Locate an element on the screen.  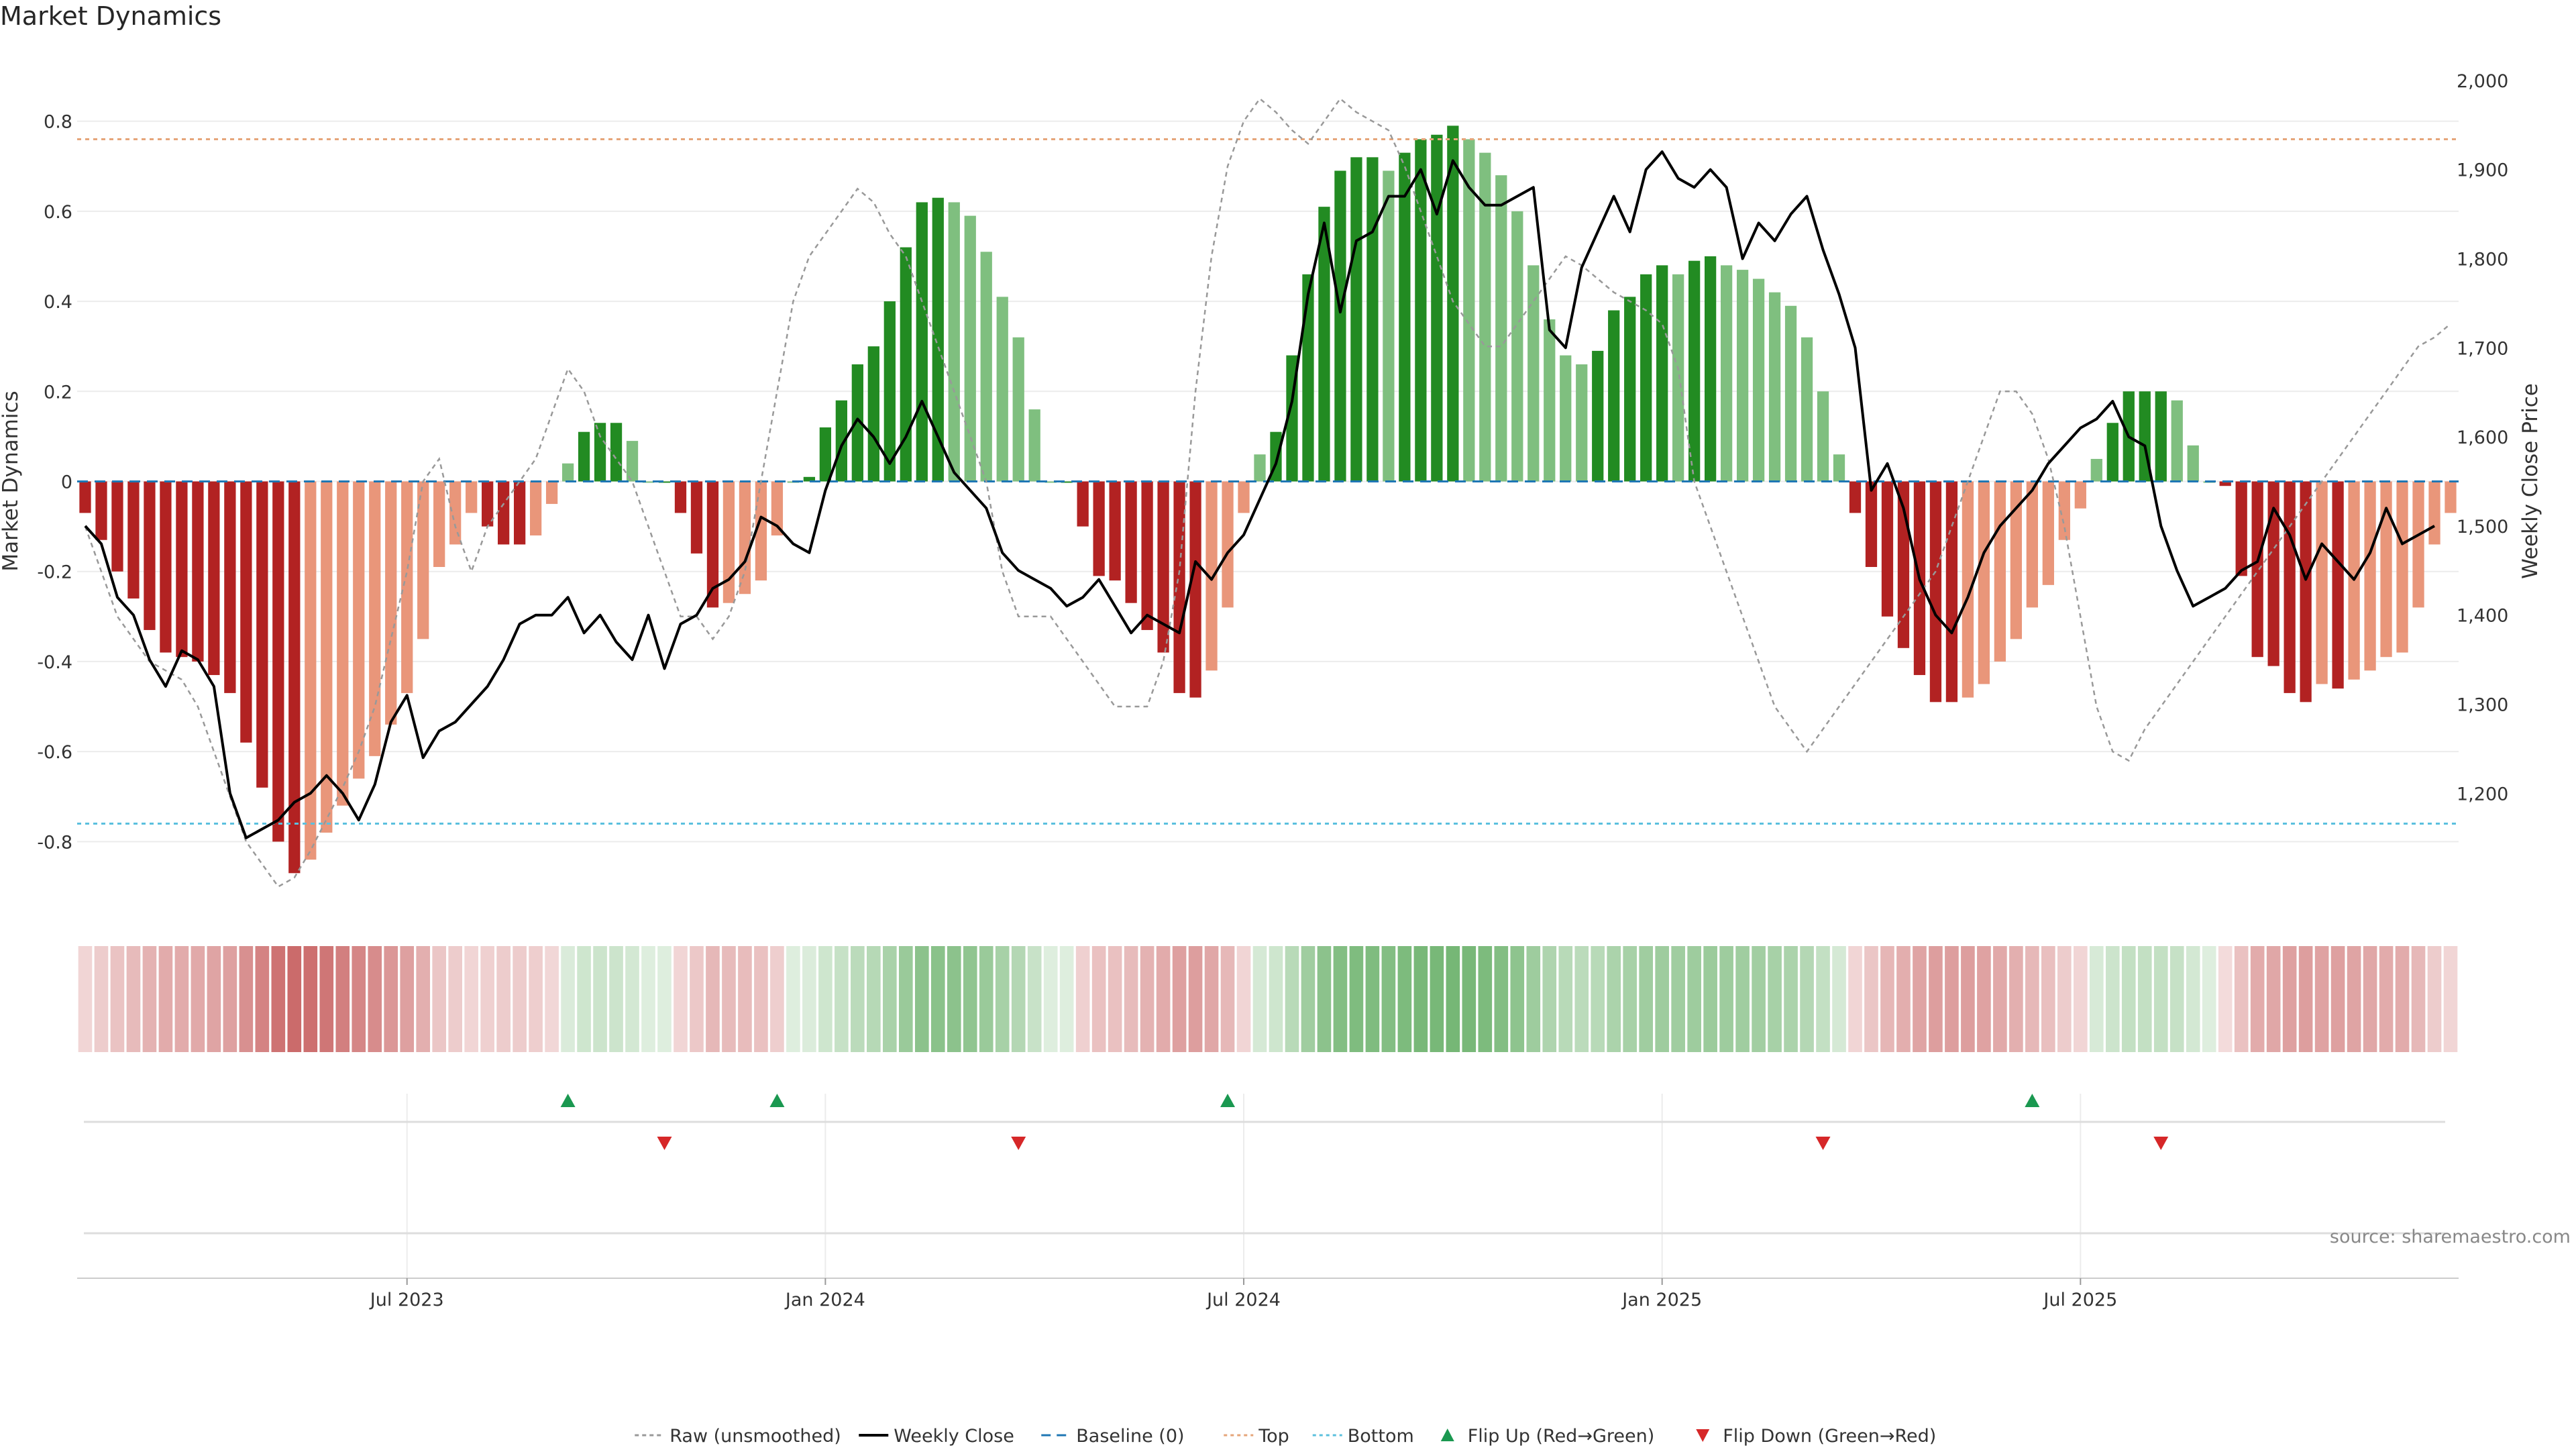
source-note: source: sharemaestro.com is located at coordinates (2450, 1237).